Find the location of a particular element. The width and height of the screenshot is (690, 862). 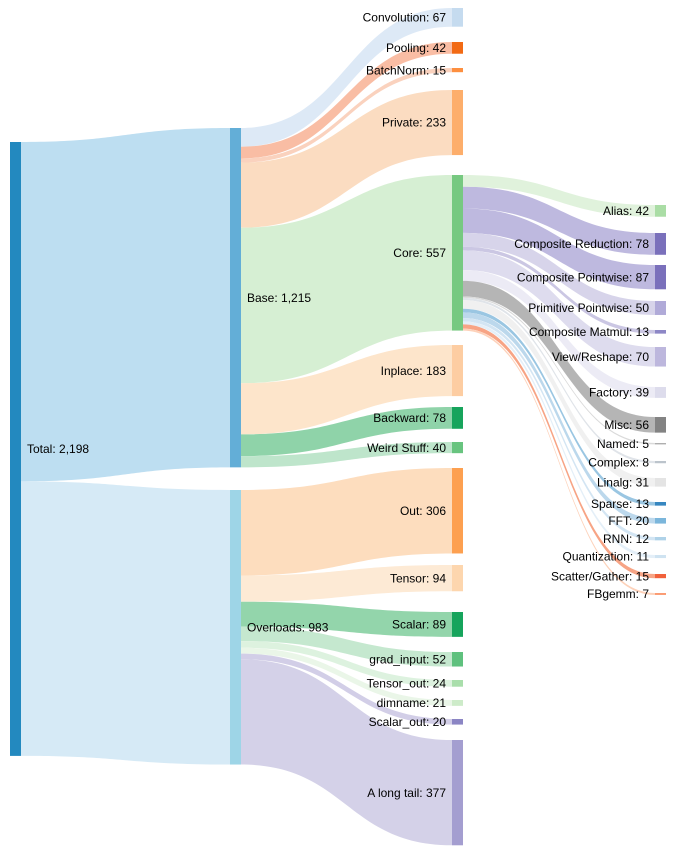

node-scalar is located at coordinates (457, 624).